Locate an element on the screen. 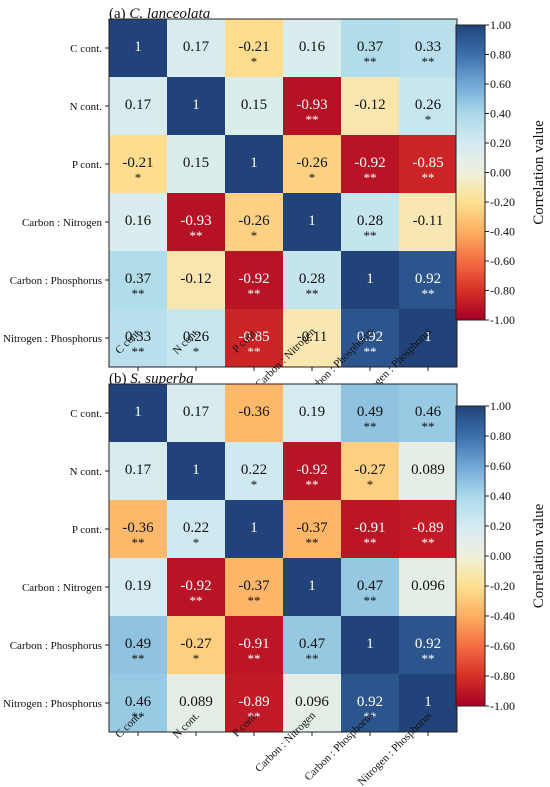 The width and height of the screenshot is (550, 787). colorbar-tick-label: 0.60 is located at coordinates (500, 466).